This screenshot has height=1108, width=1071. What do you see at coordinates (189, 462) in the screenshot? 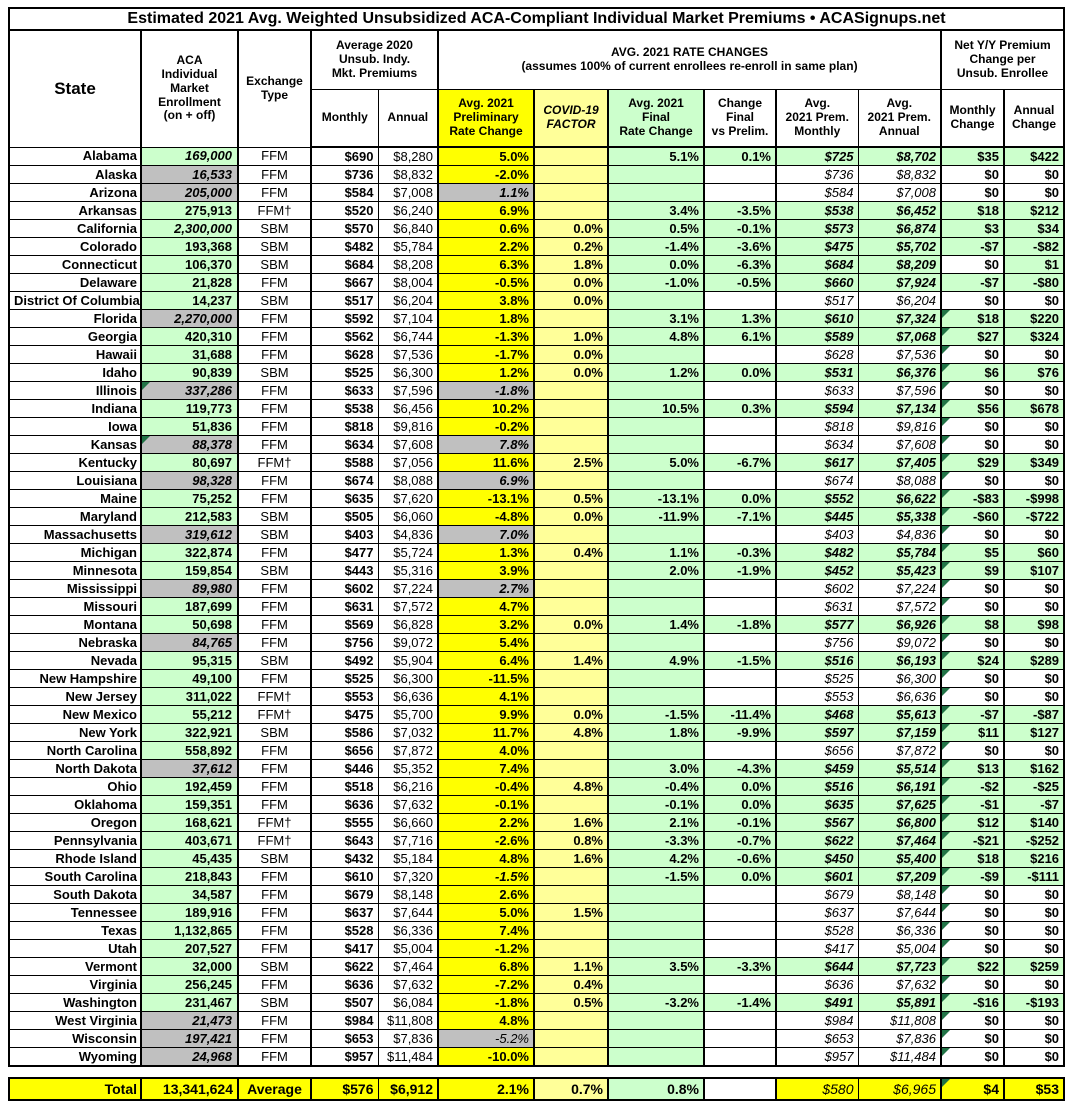
I see `enrollment-cell: 80,697` at bounding box center [189, 462].